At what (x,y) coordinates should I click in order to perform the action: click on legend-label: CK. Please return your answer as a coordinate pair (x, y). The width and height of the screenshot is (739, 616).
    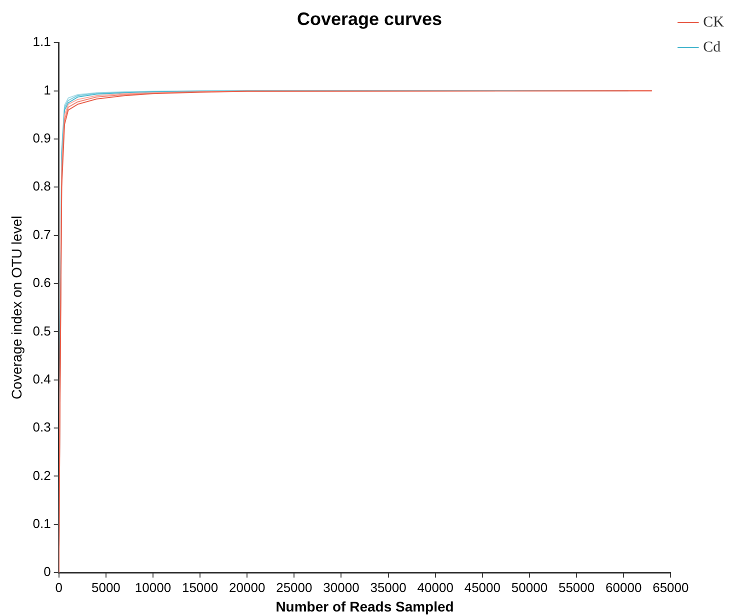
    Looking at the image, I should click on (713, 22).